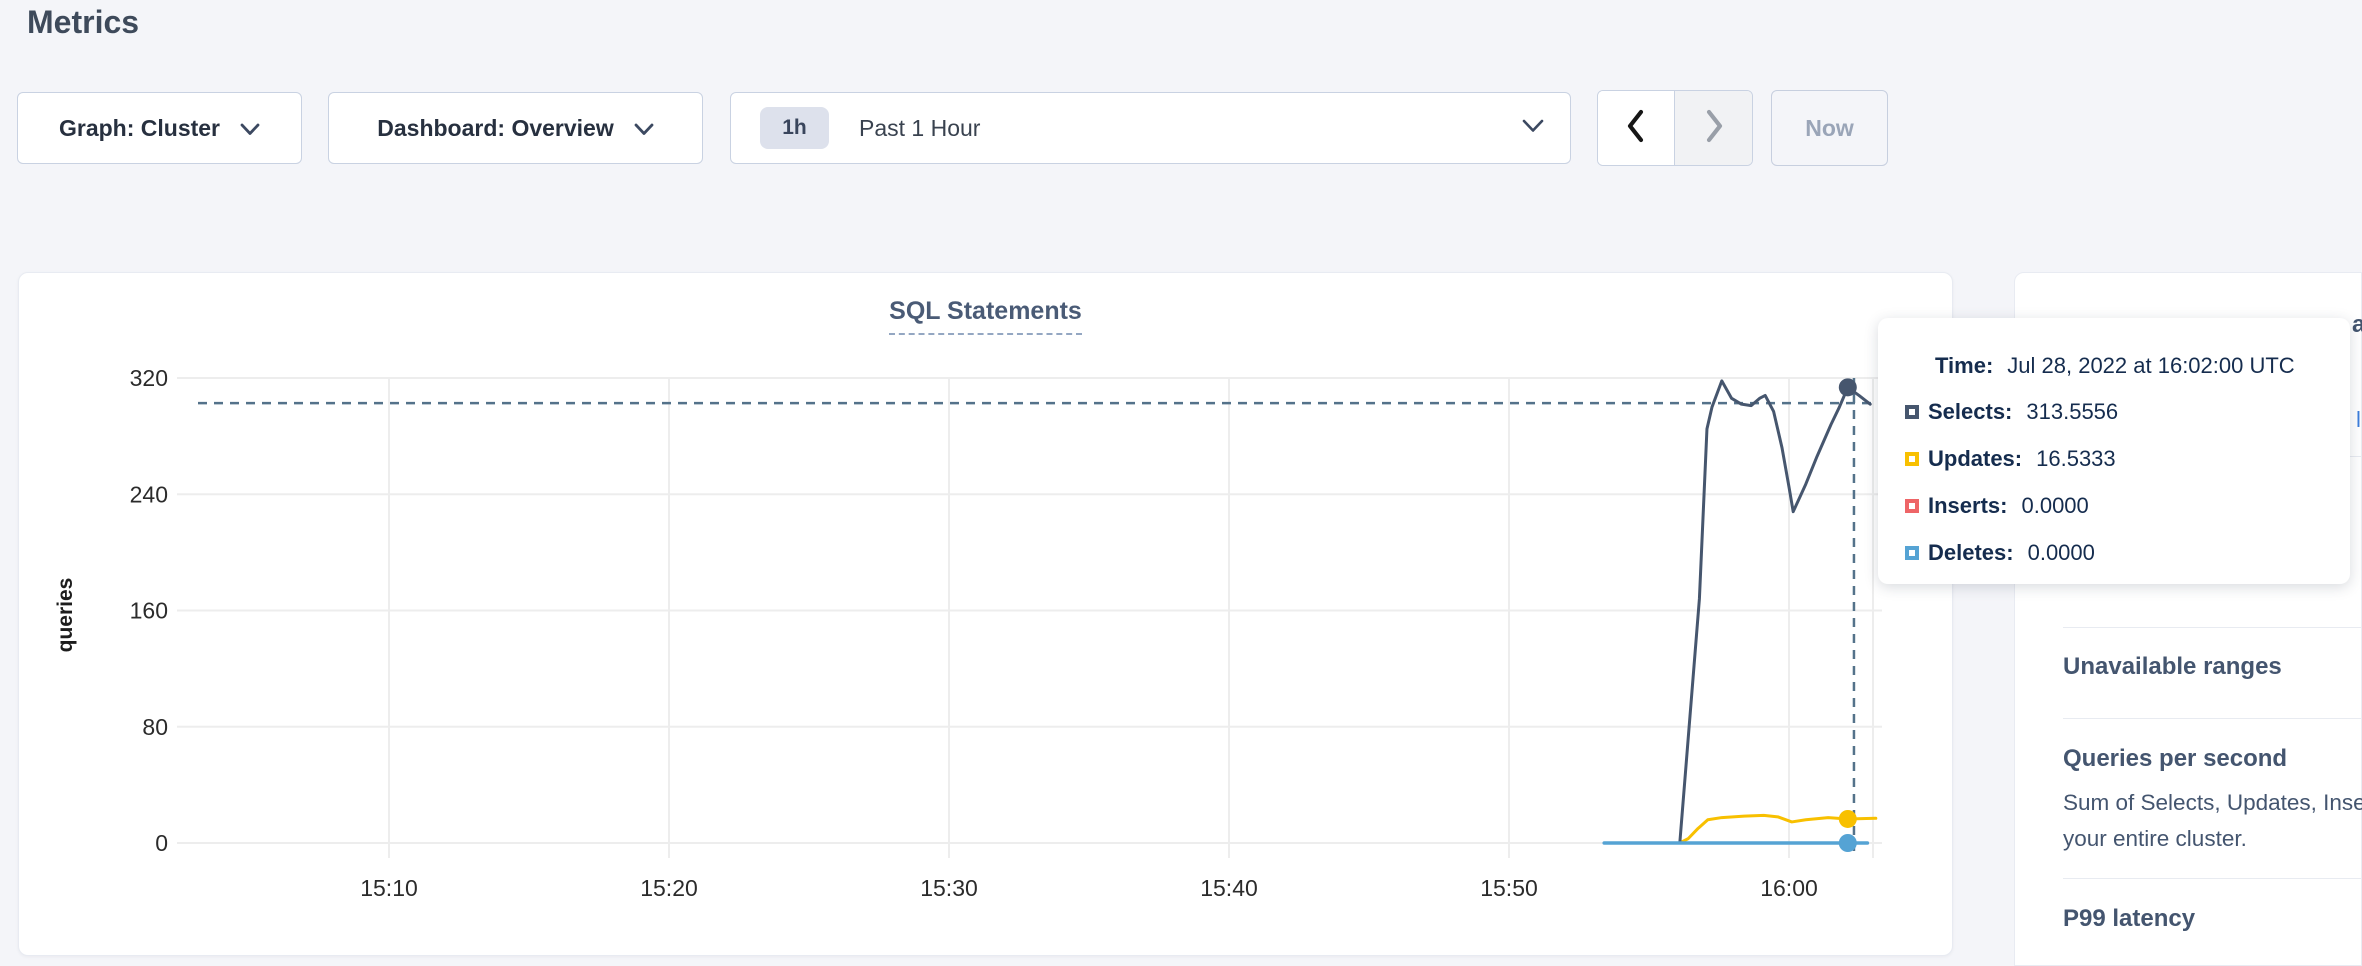  What do you see at coordinates (139, 127) in the screenshot?
I see `graph-dropdown-label: Graph: Cluster` at bounding box center [139, 127].